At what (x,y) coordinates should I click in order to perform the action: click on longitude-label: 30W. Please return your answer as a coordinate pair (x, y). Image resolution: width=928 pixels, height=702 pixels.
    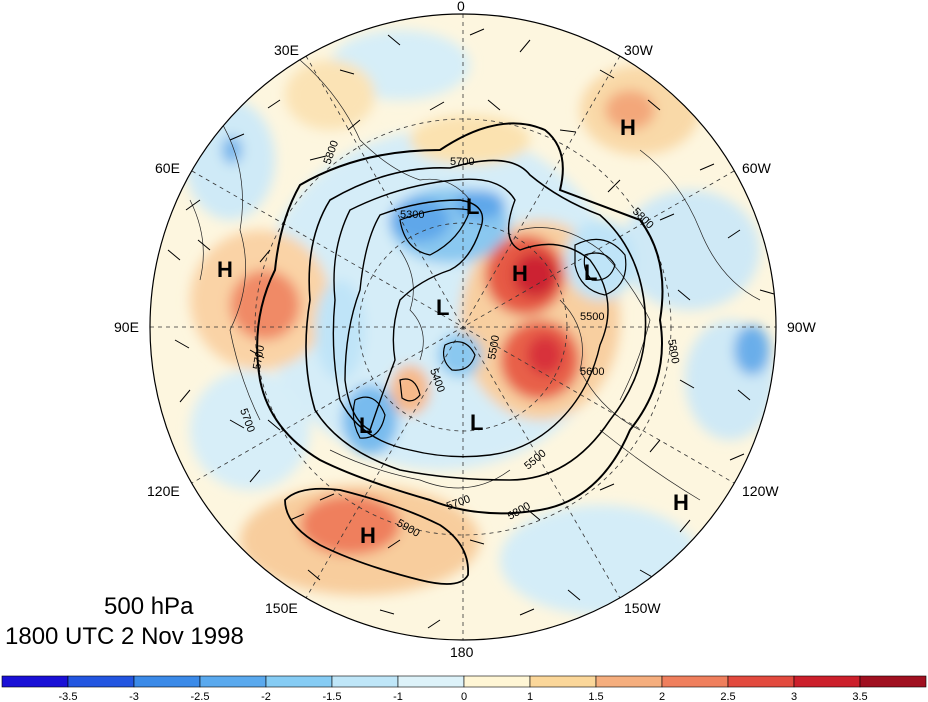
    Looking at the image, I should click on (638, 50).